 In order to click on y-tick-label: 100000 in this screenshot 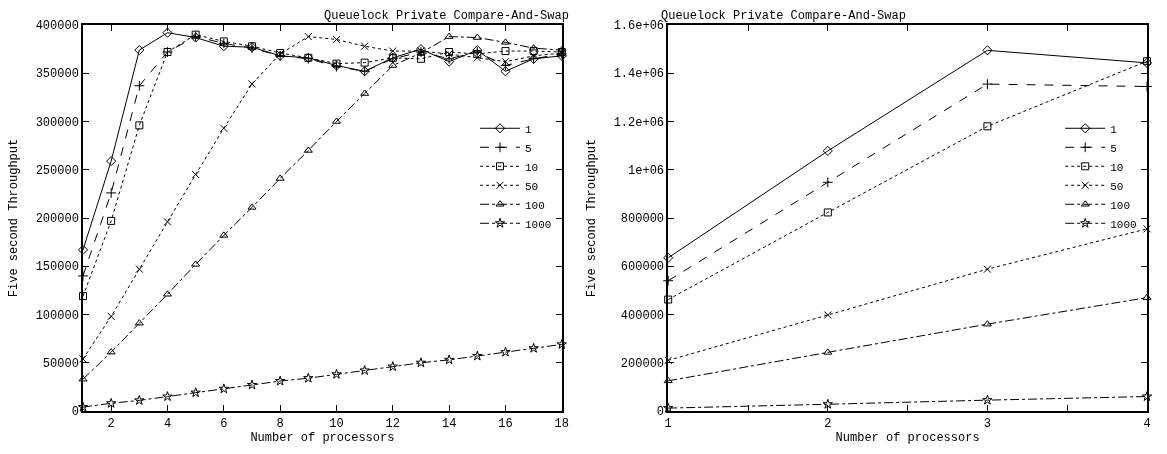, I will do `click(57, 315)`.